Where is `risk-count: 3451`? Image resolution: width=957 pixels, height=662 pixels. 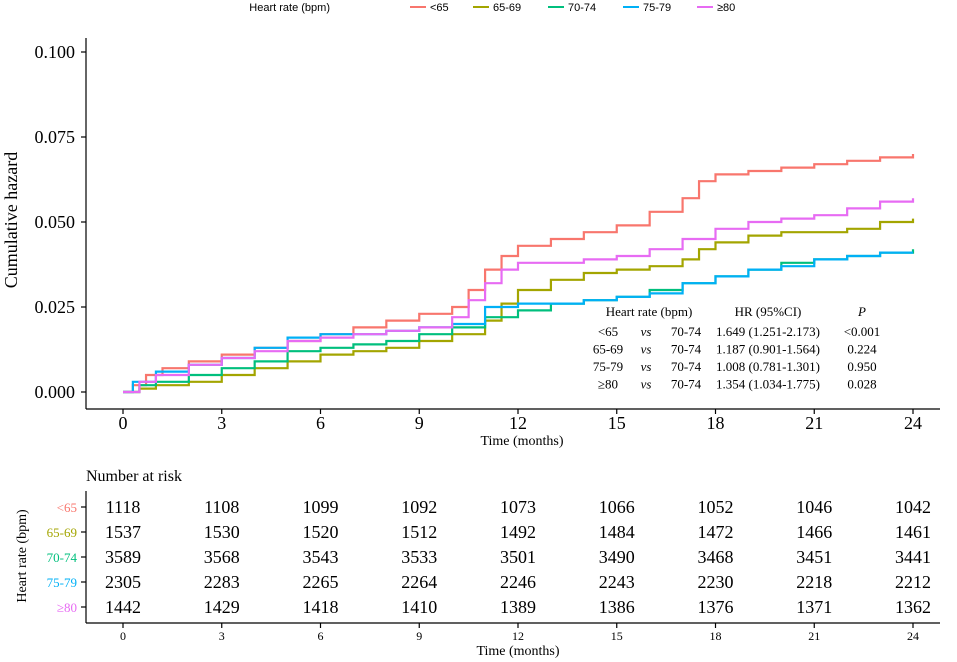
risk-count: 3451 is located at coordinates (814, 557).